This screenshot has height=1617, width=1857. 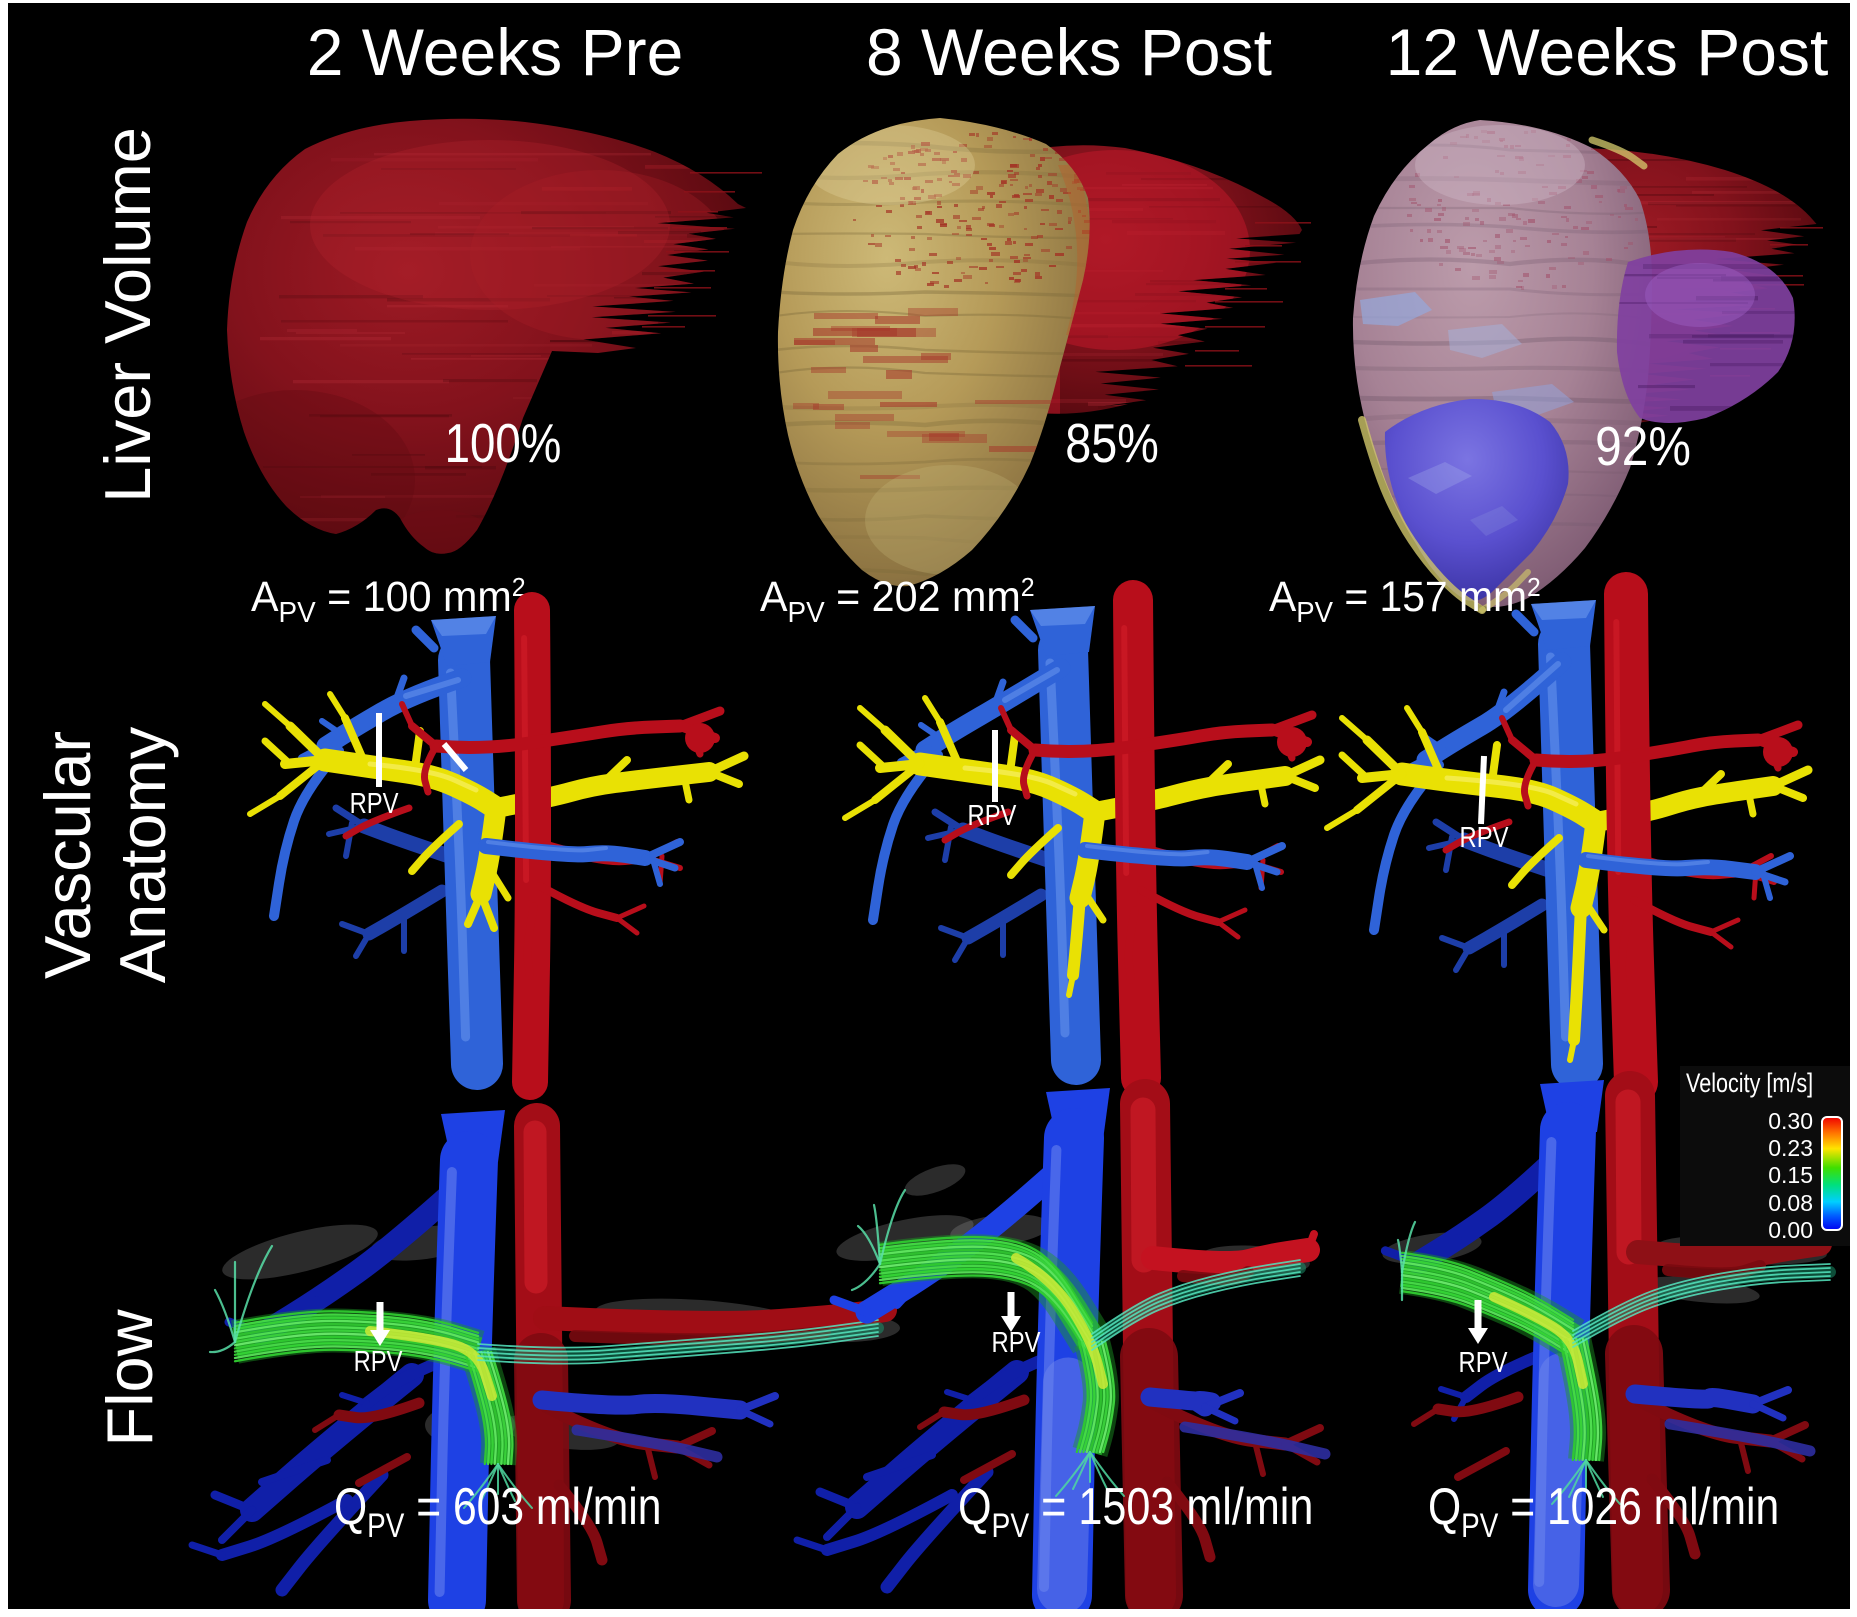 I want to click on svg-text: 8 Weeks Post, so click(x=1069, y=52).